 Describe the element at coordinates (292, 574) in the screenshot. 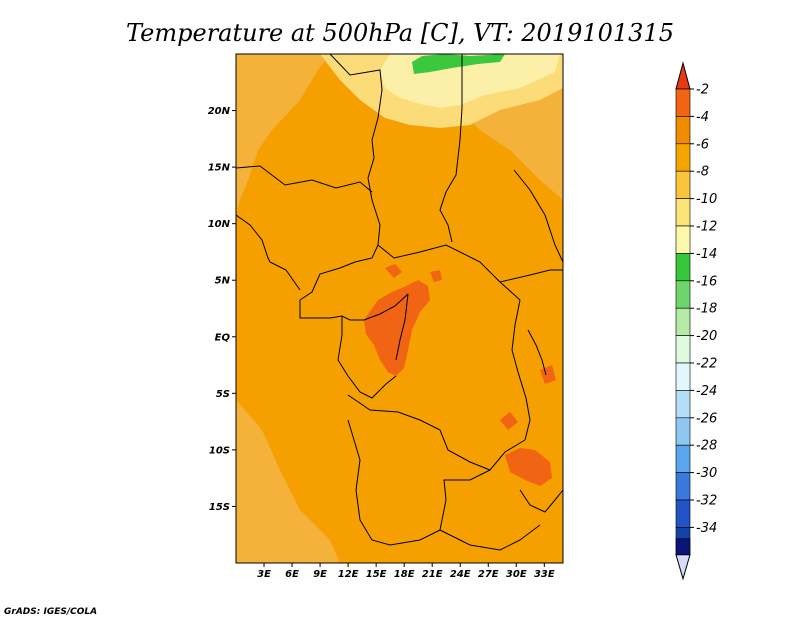

I see `x-tick-label: 6E` at that location.